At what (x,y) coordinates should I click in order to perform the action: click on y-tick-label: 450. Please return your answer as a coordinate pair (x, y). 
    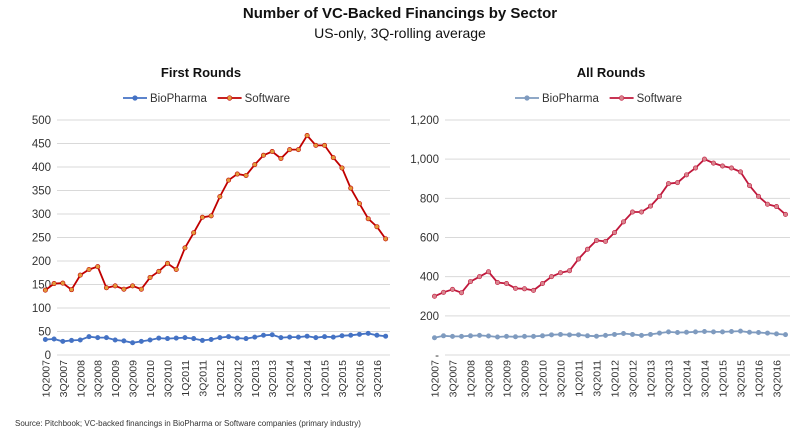
    Looking at the image, I should click on (41, 145).